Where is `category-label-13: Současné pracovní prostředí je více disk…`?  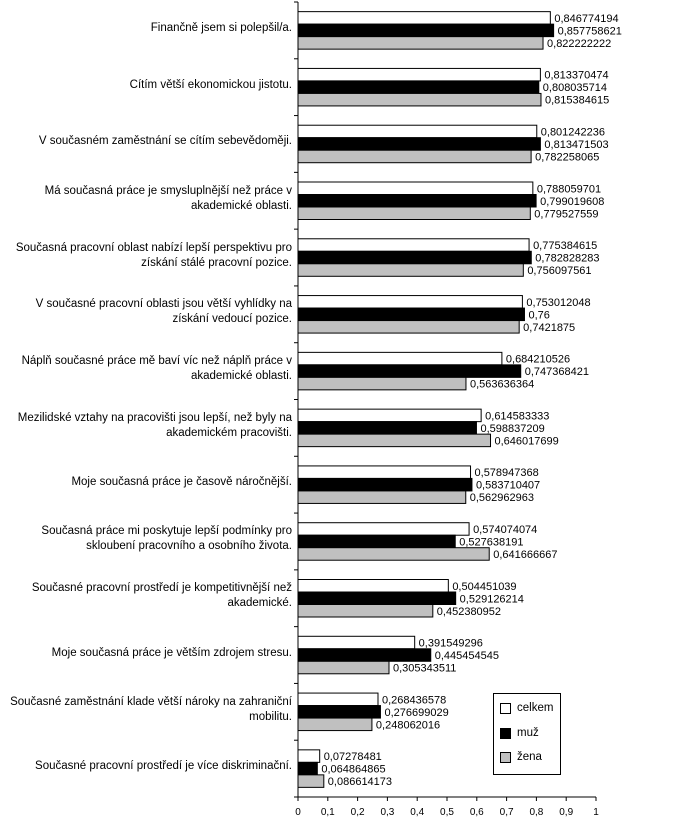 category-label-13: Současné pracovní prostředí je více disk… is located at coordinates (163, 766).